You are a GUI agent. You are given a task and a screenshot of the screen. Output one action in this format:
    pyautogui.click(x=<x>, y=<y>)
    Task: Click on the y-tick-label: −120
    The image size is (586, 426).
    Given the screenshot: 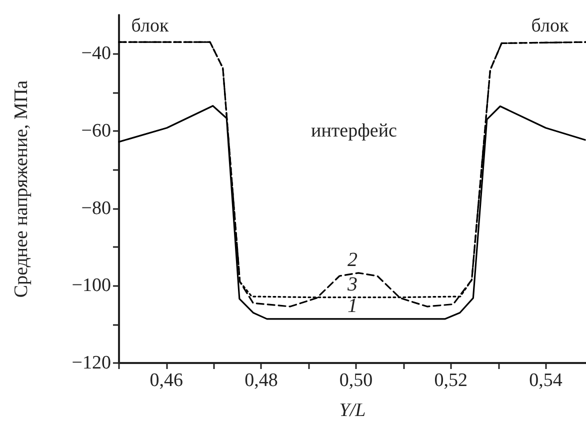 What is the action you would take?
    pyautogui.click(x=91, y=363)
    